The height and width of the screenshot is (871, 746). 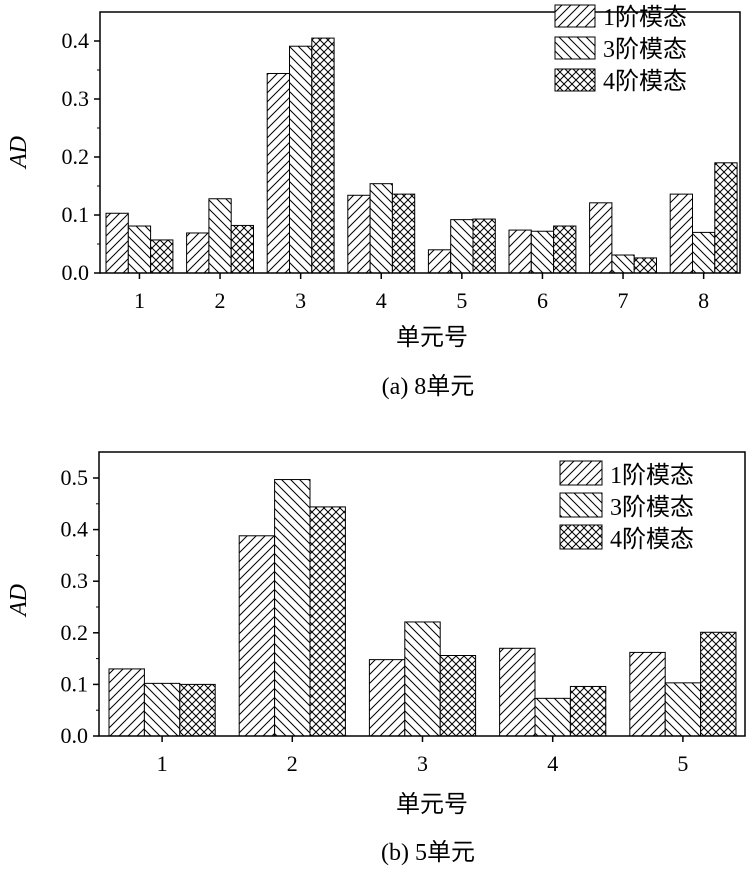 What do you see at coordinates (162, 256) in the screenshot?
I see `bar-a-cat1-s3` at bounding box center [162, 256].